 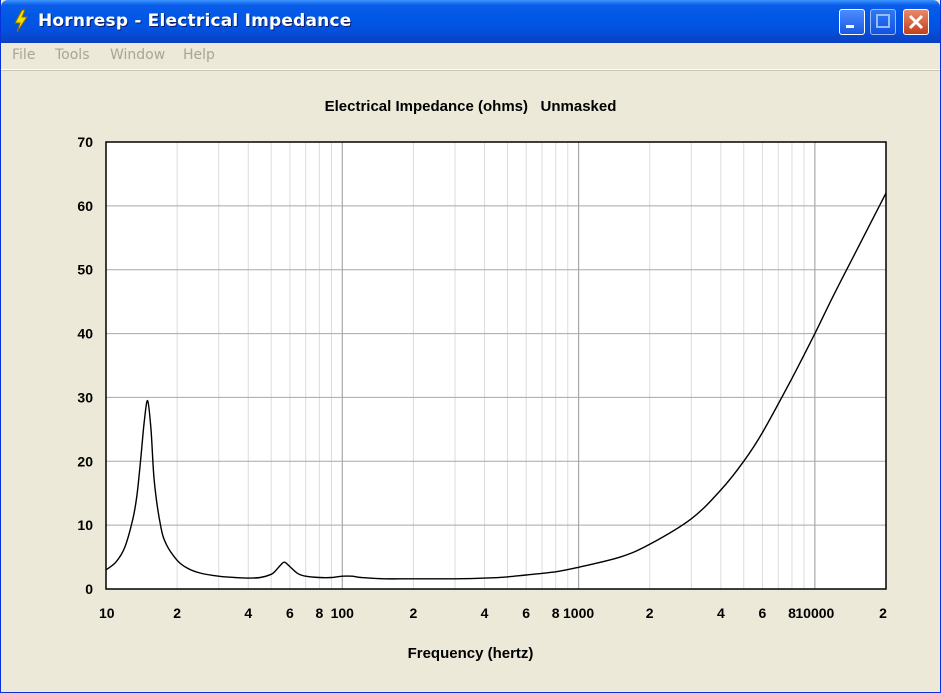 What do you see at coordinates (72, 55) in the screenshot?
I see `menu-tools: Tools` at bounding box center [72, 55].